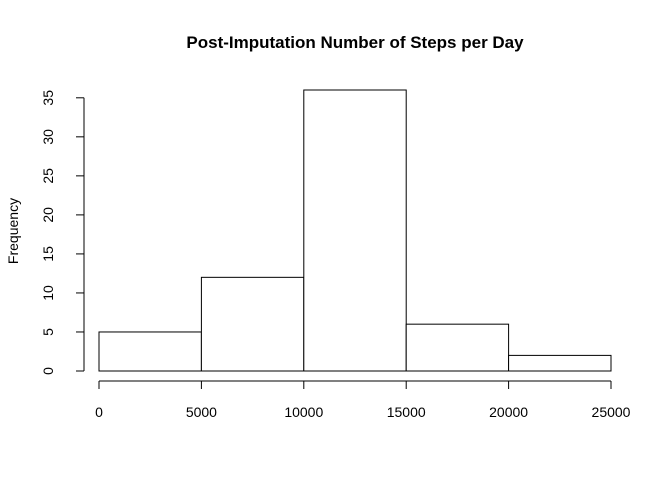  What do you see at coordinates (48, 293) in the screenshot?
I see `y-tick-label: 10` at bounding box center [48, 293].